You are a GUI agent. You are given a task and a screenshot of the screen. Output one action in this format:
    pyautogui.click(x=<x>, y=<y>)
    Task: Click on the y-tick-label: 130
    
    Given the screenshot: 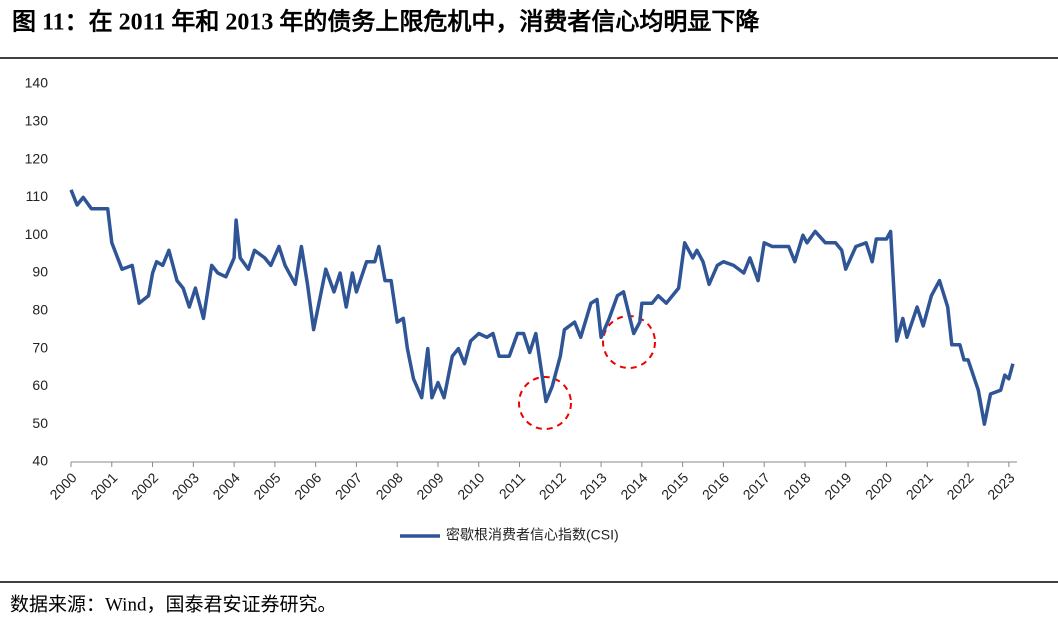 What is the action you would take?
    pyautogui.click(x=37, y=121)
    